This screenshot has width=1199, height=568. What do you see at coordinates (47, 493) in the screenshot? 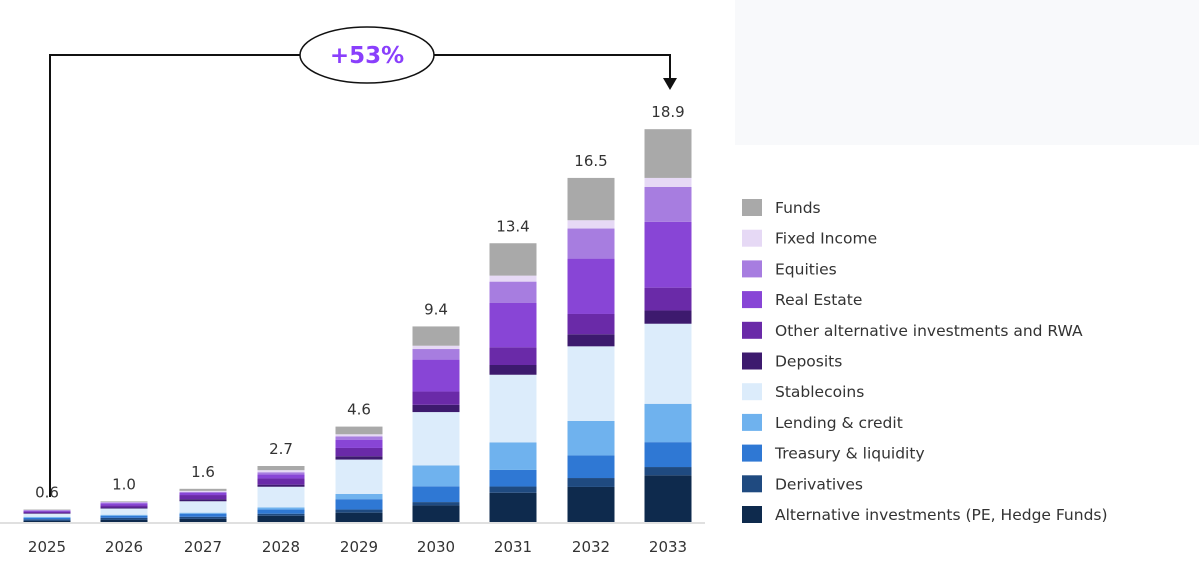
I see `total-label: 0.6` at bounding box center [47, 493].